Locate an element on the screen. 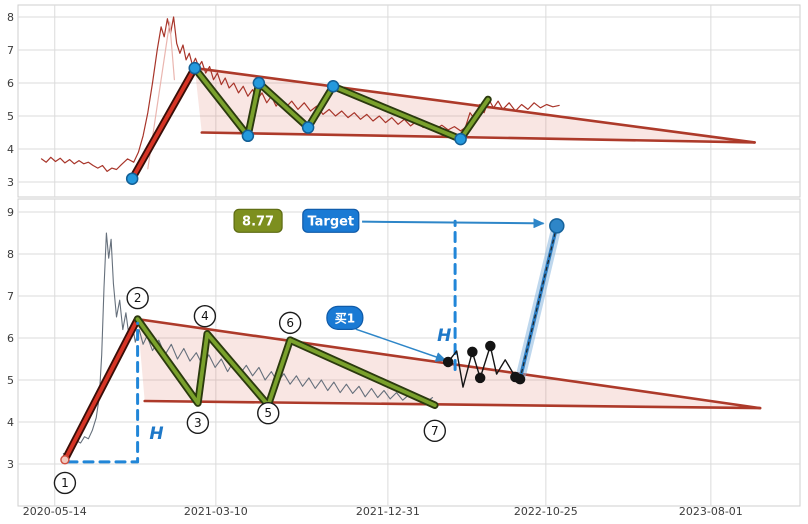 The image size is (808, 524). buy-signal-label-text: 买1 is located at coordinates (345, 318).